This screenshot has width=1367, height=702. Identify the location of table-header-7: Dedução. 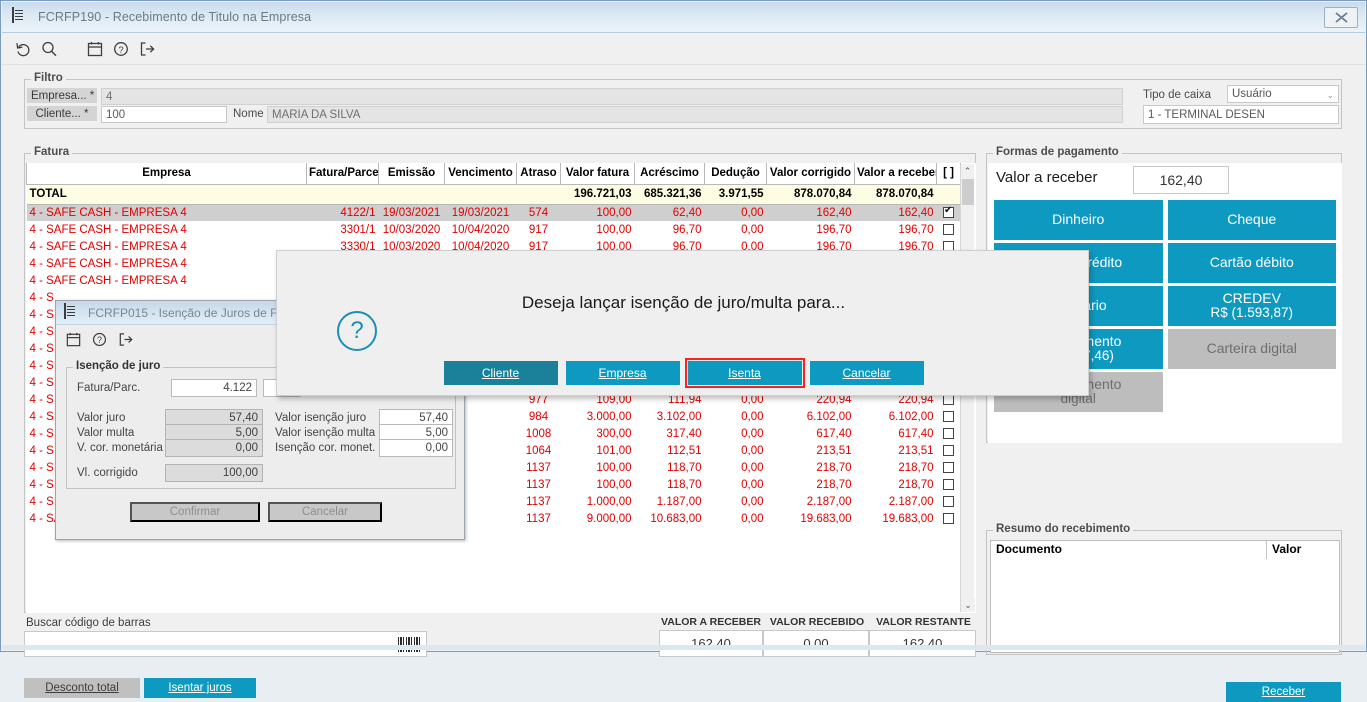
(735, 174).